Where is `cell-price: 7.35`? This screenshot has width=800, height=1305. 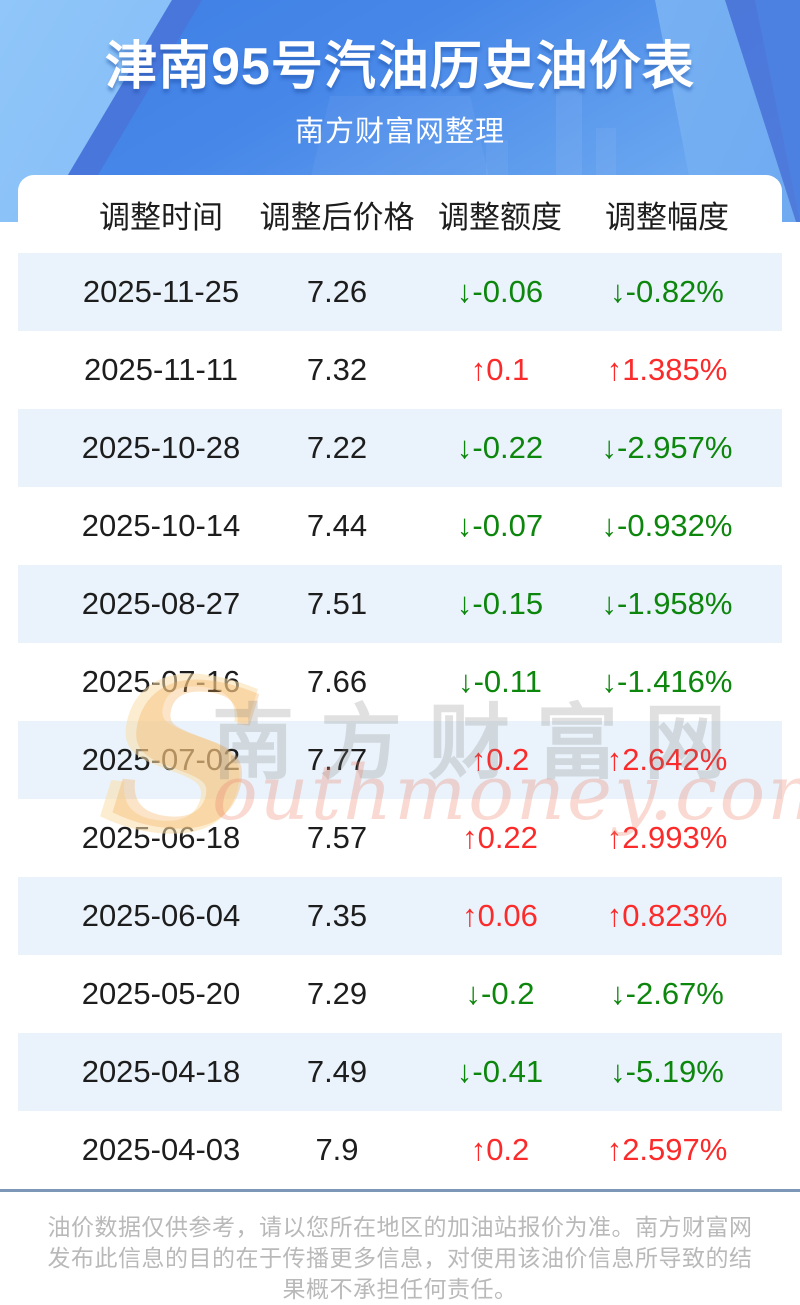 cell-price: 7.35 is located at coordinates (337, 915).